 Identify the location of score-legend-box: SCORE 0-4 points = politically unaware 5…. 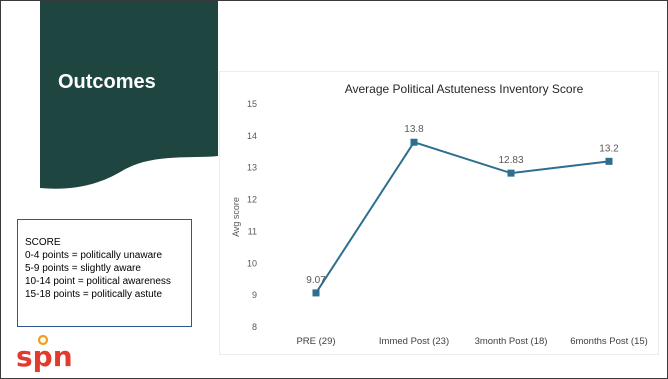
(104, 273).